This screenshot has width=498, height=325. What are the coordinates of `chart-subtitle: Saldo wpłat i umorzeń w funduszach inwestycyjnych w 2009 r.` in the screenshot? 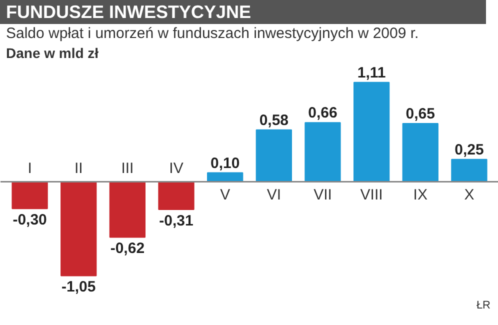 It's located at (212, 34).